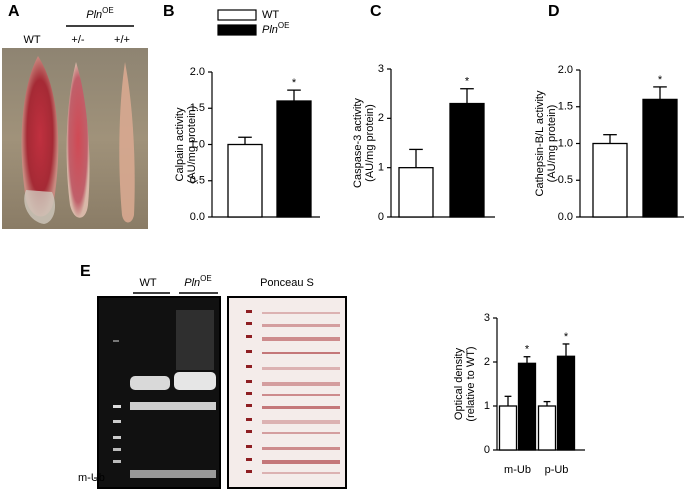 The height and width of the screenshot is (489, 687). Describe the element at coordinates (270, 30) in the screenshot. I see `legend-name: Pln` at that location.